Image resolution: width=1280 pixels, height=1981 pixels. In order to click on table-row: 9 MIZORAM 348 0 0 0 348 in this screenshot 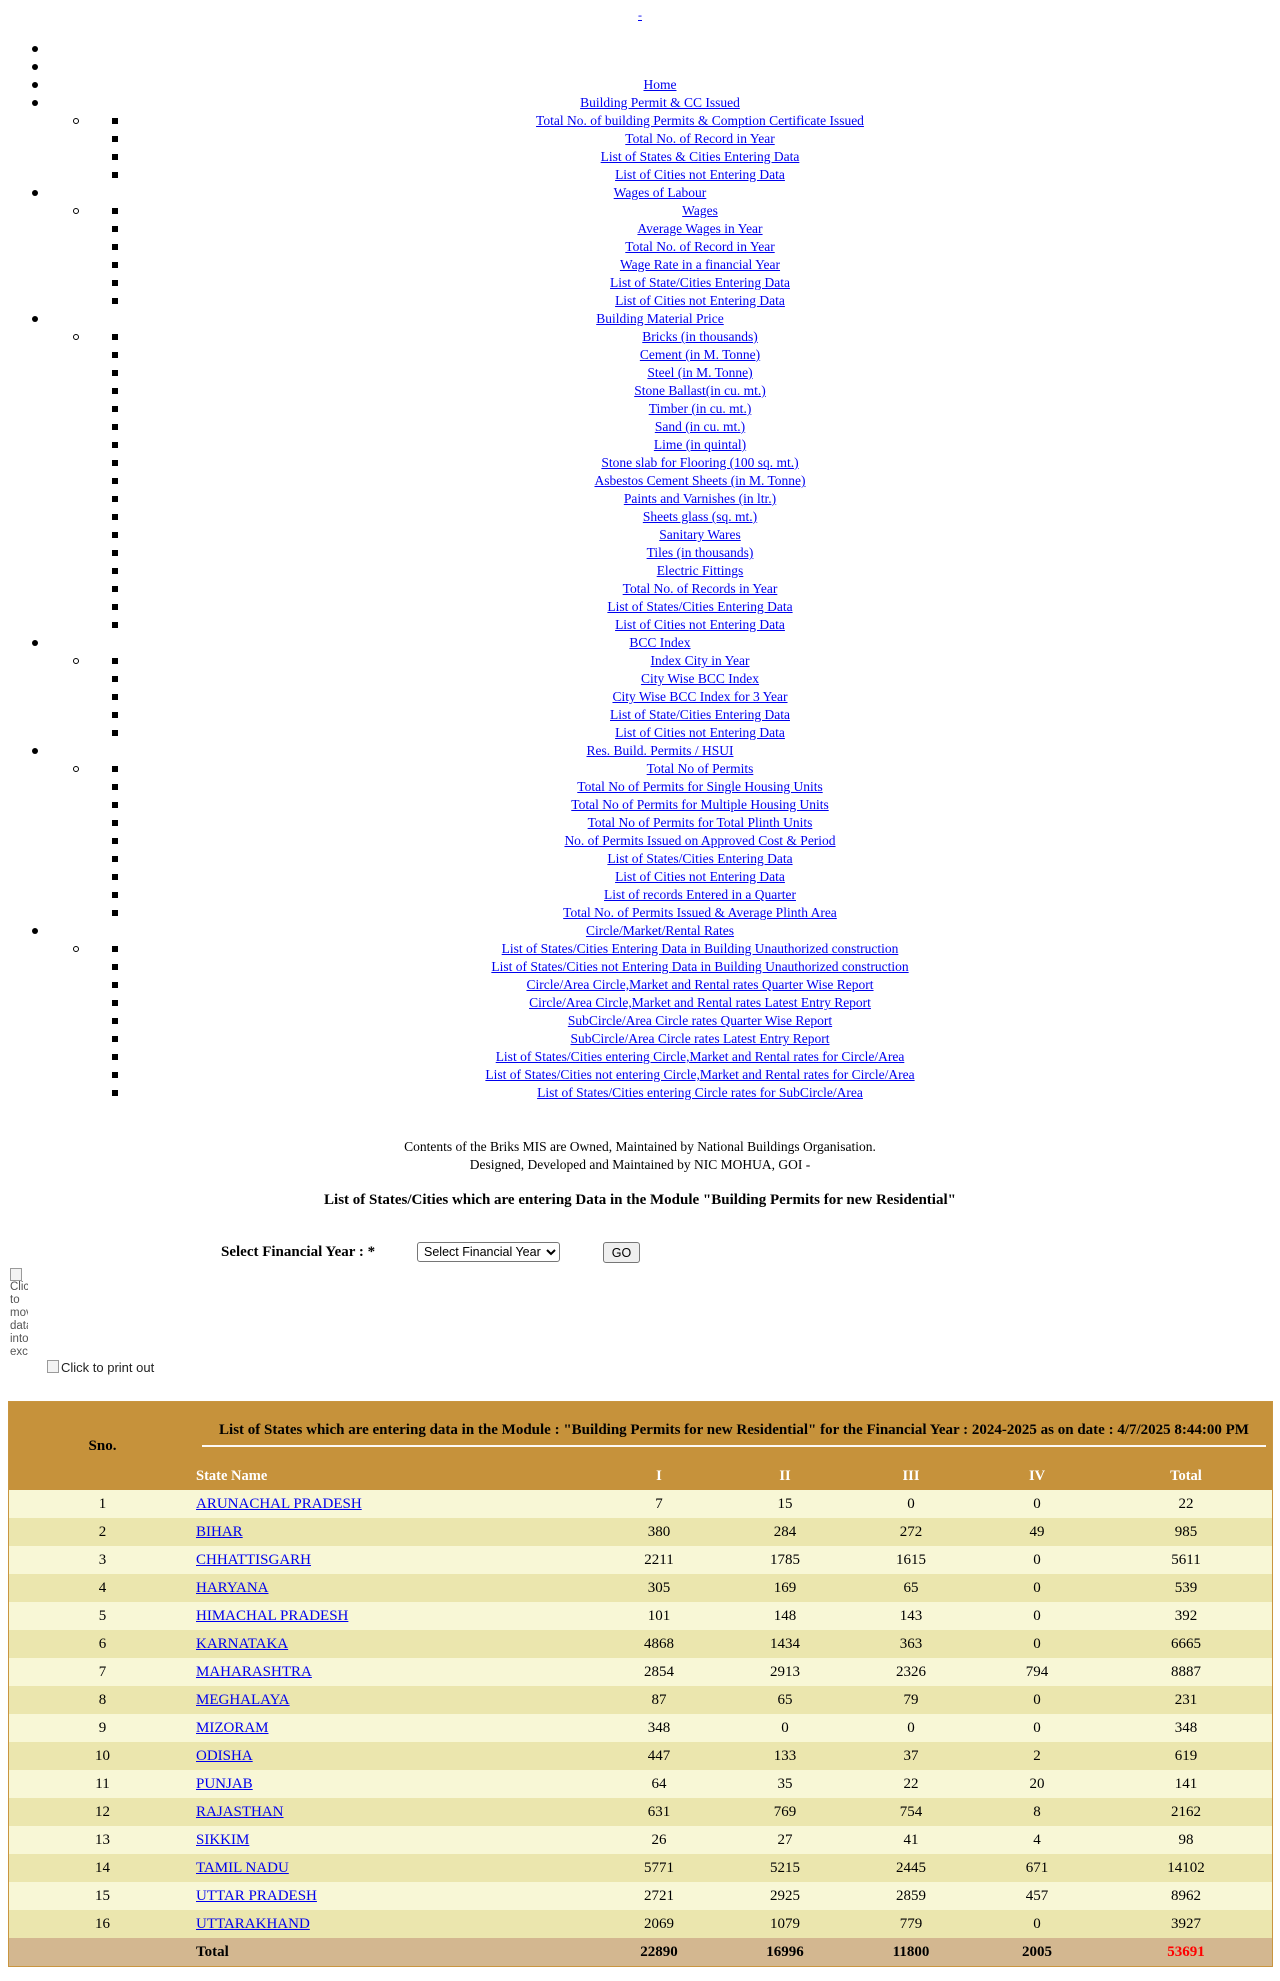, I will do `click(640, 1728)`.